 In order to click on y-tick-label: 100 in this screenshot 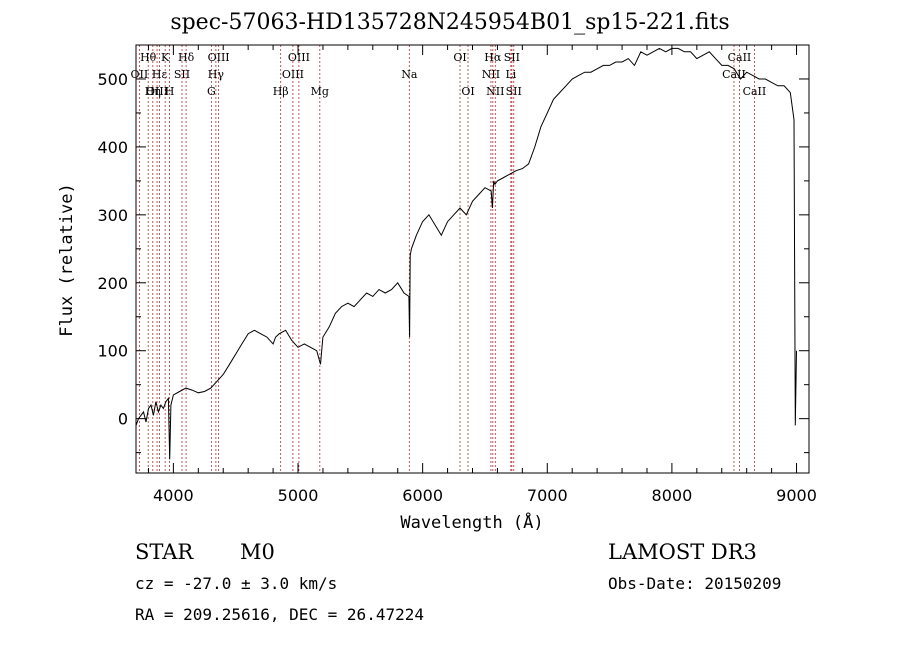, I will do `click(112, 351)`.